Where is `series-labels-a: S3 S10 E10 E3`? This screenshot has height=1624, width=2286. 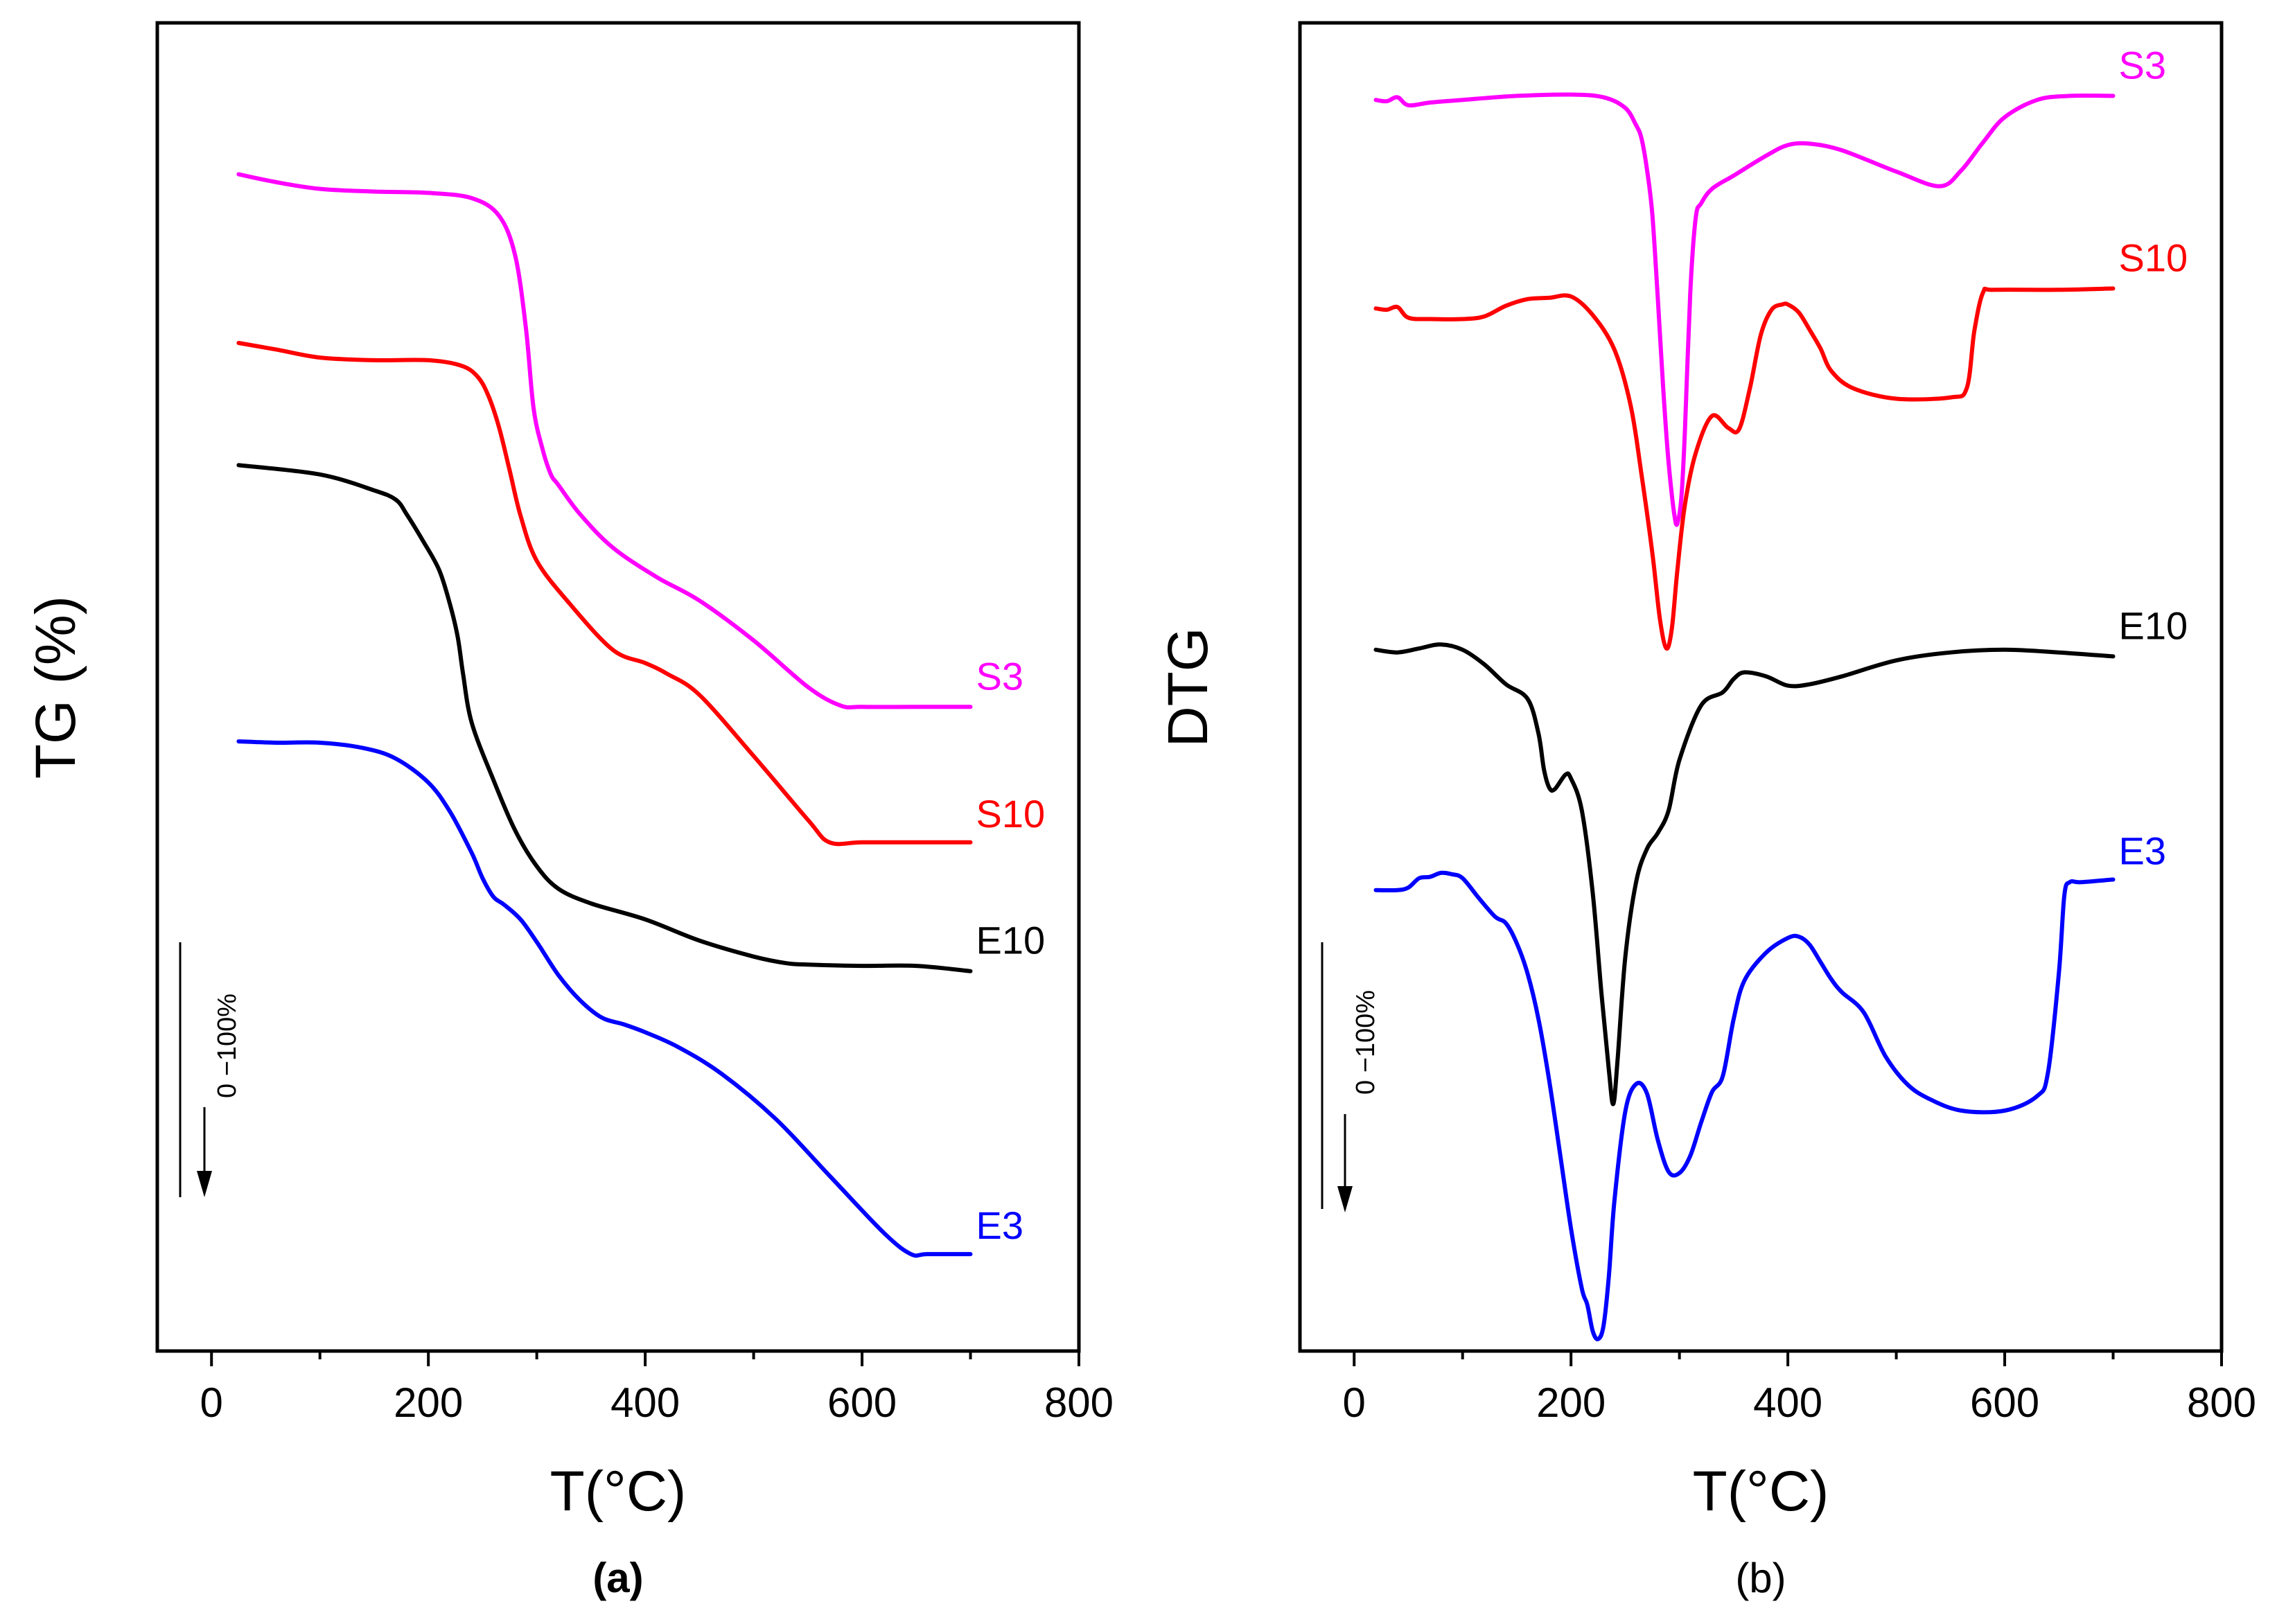 series-labels-a: S3 S10 E10 E3 is located at coordinates (1011, 950).